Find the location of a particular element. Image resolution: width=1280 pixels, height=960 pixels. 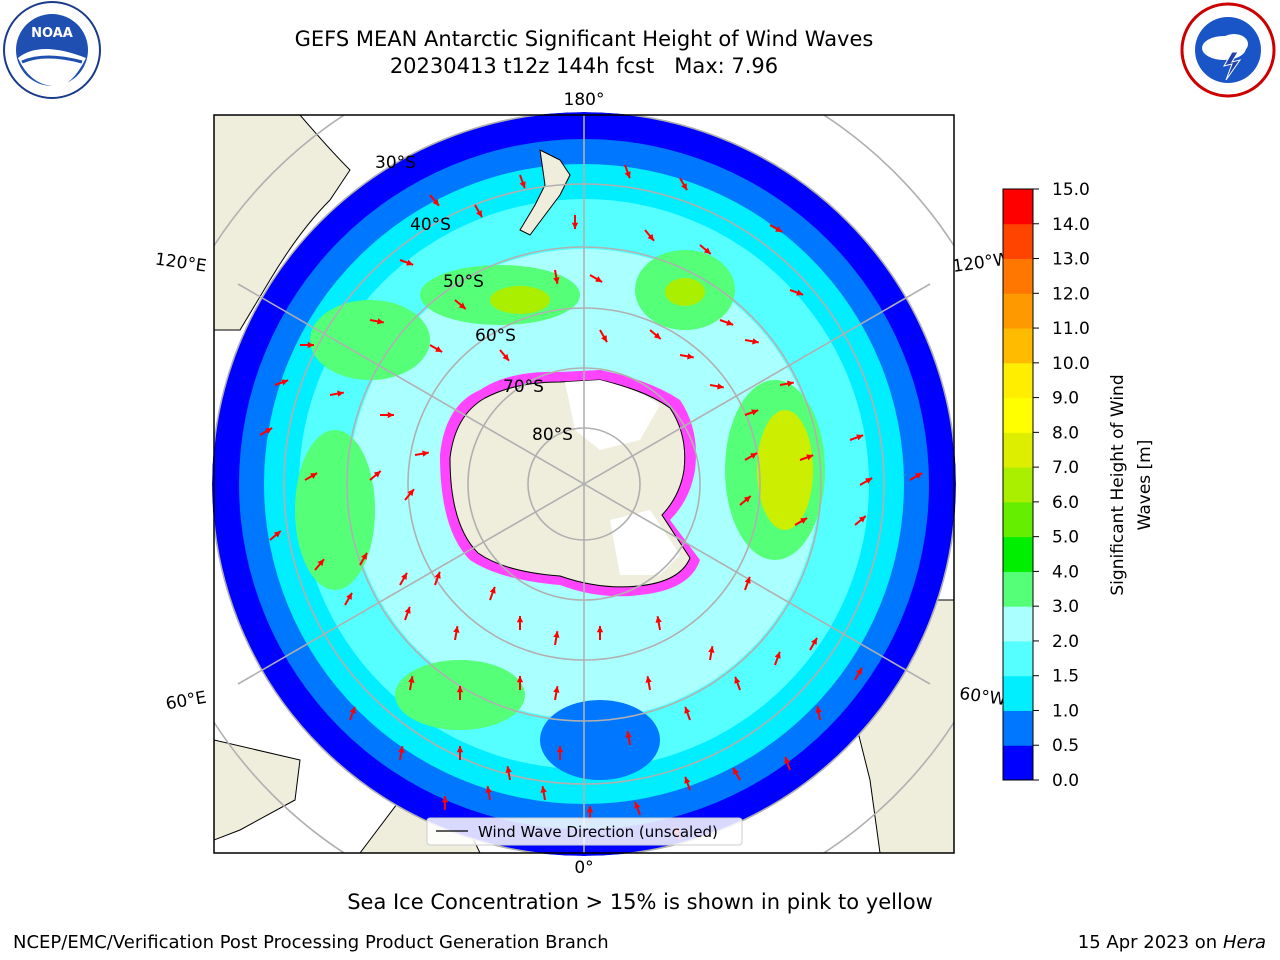

footer-right: 15 Apr 2023 on Hera is located at coordinates (1172, 942).